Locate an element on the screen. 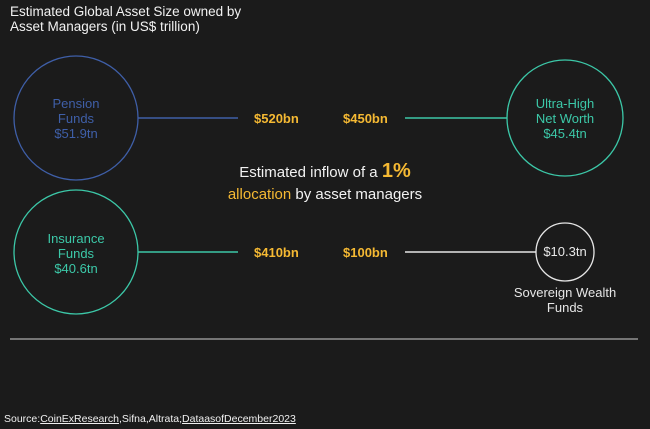 Image resolution: width=650 pixels, height=429 pixels. sovereign-name-label: Sovereign Wealth Funds is located at coordinates (565, 300).